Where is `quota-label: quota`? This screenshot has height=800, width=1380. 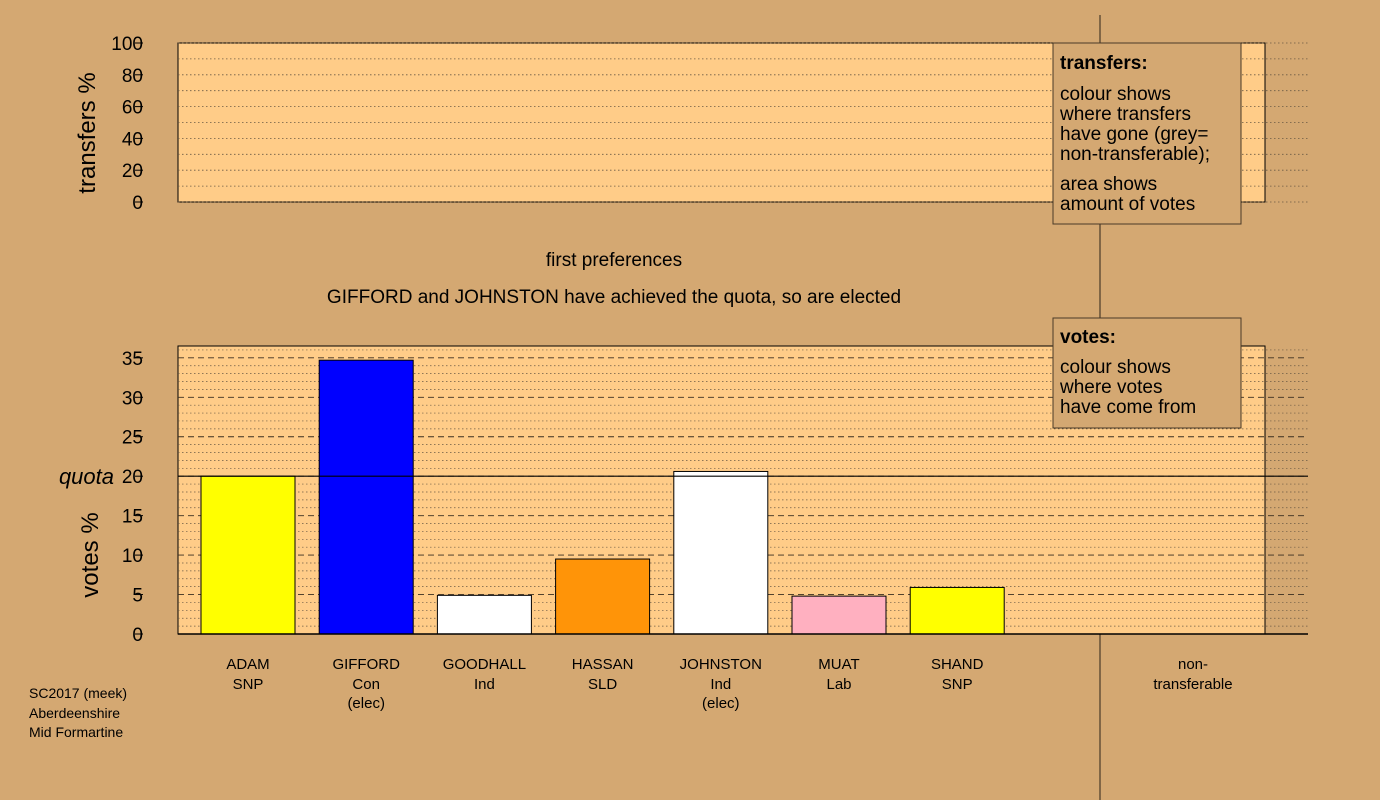 quota-label: quota is located at coordinates (86, 476).